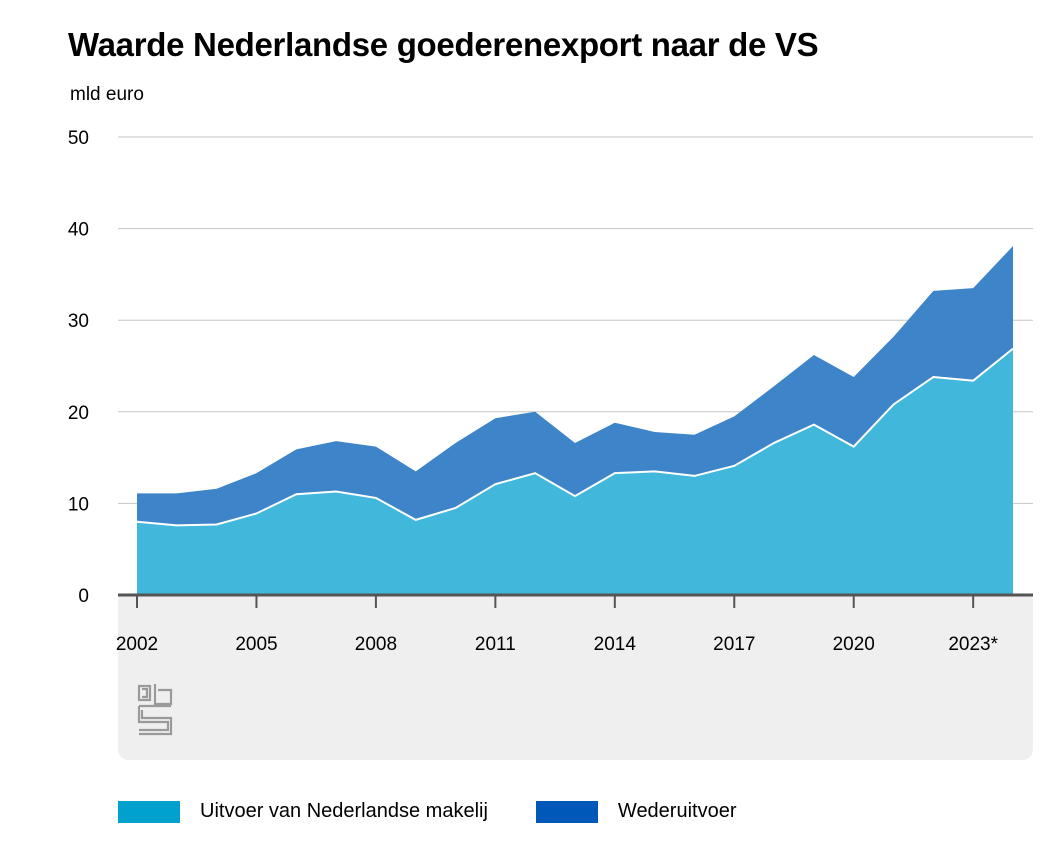  What do you see at coordinates (557, 644) in the screenshot?
I see `x-axis-labels: 2002 2005 2008 2011 2014 2017 2020 2023*` at bounding box center [557, 644].